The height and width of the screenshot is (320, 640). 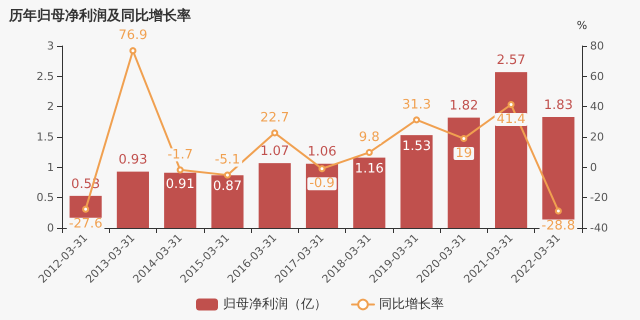 What do you see at coordinates (99, 15) in the screenshot?
I see `chart-title: 历年归母净利润及同比增长率` at bounding box center [99, 15].